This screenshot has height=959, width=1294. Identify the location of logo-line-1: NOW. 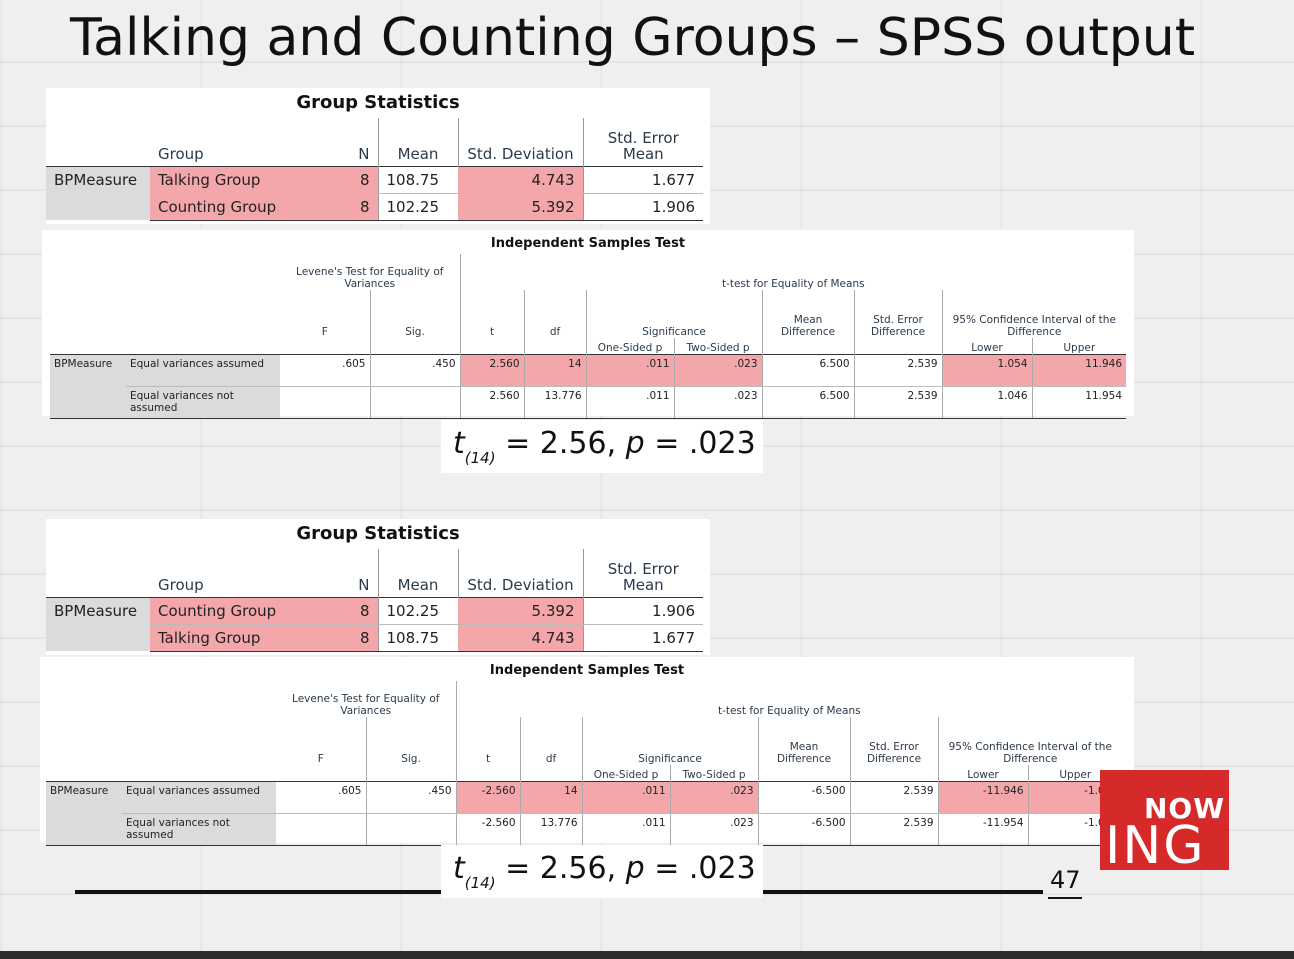
(1185, 808).